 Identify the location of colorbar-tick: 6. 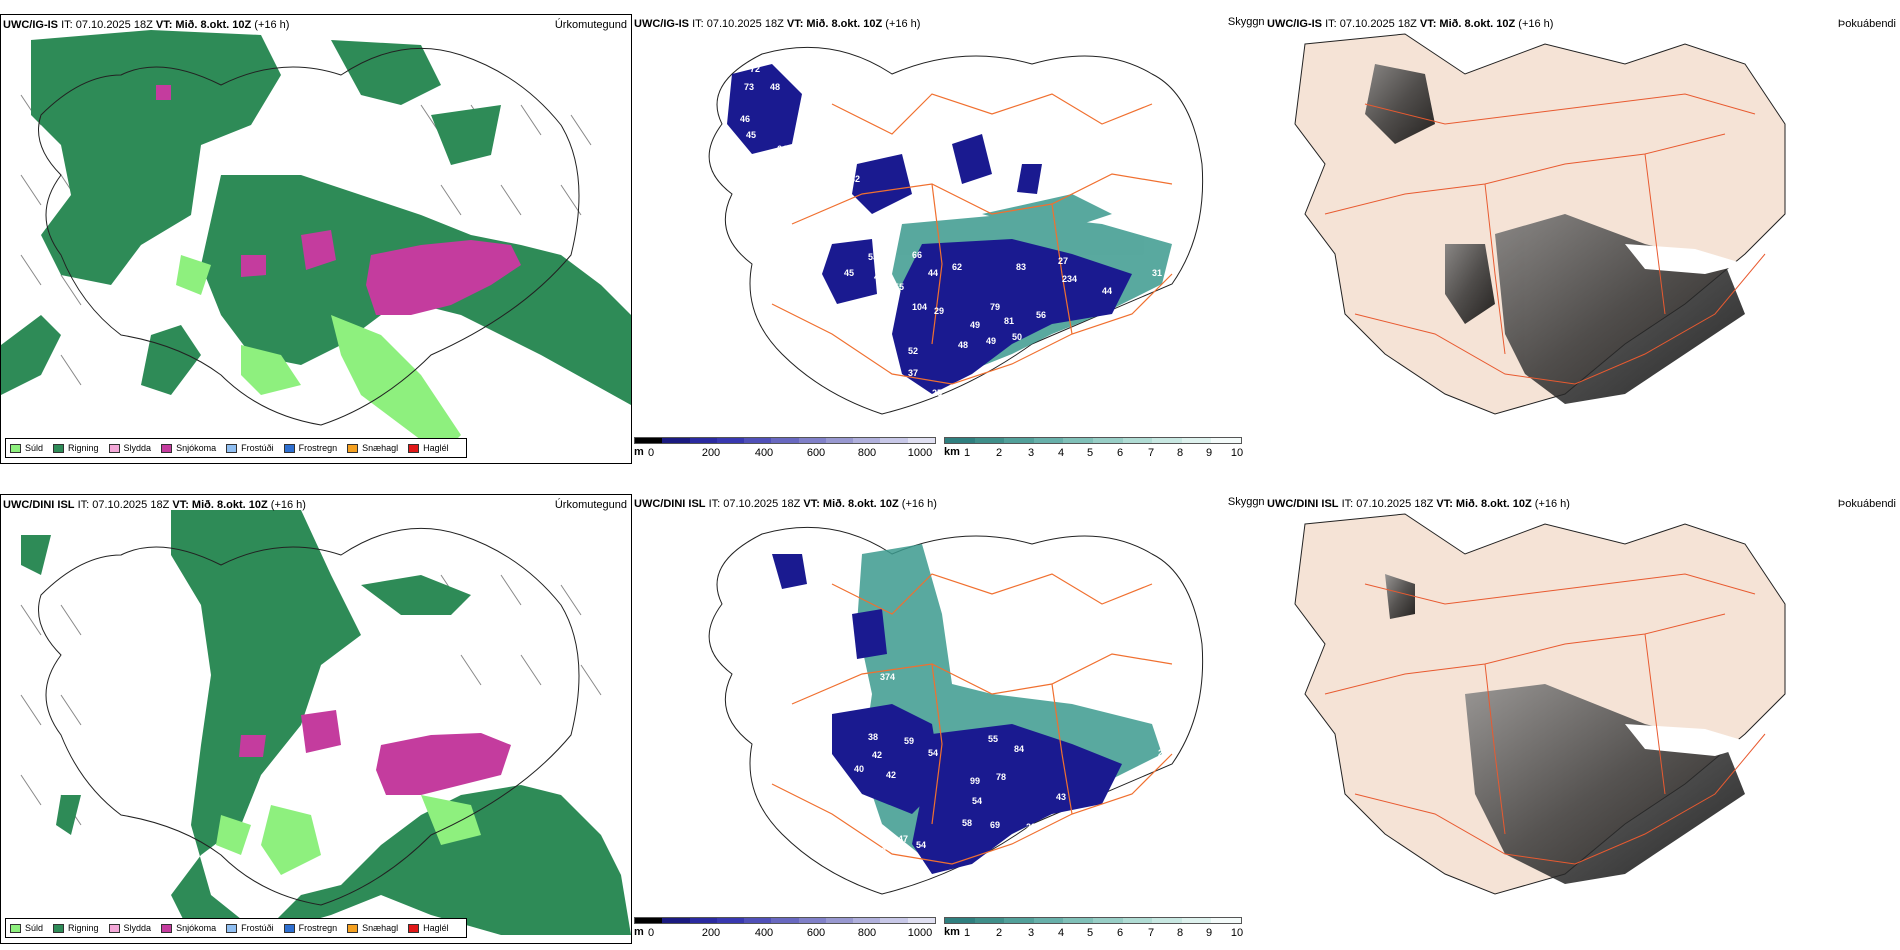
(1120, 933).